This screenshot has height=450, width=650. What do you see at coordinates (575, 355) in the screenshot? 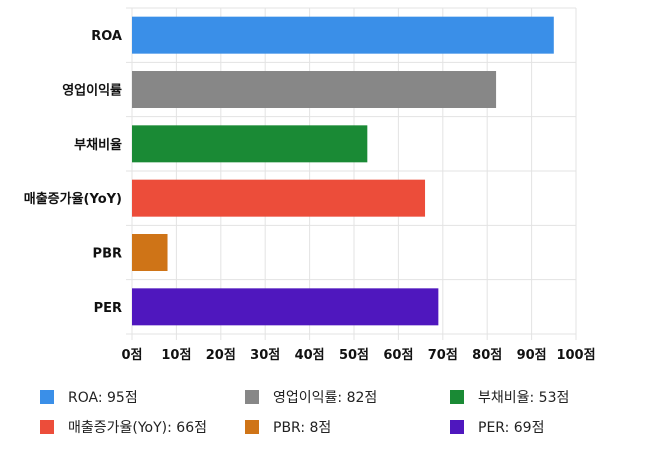
I see `x-tick-label: 100점` at bounding box center [575, 355].